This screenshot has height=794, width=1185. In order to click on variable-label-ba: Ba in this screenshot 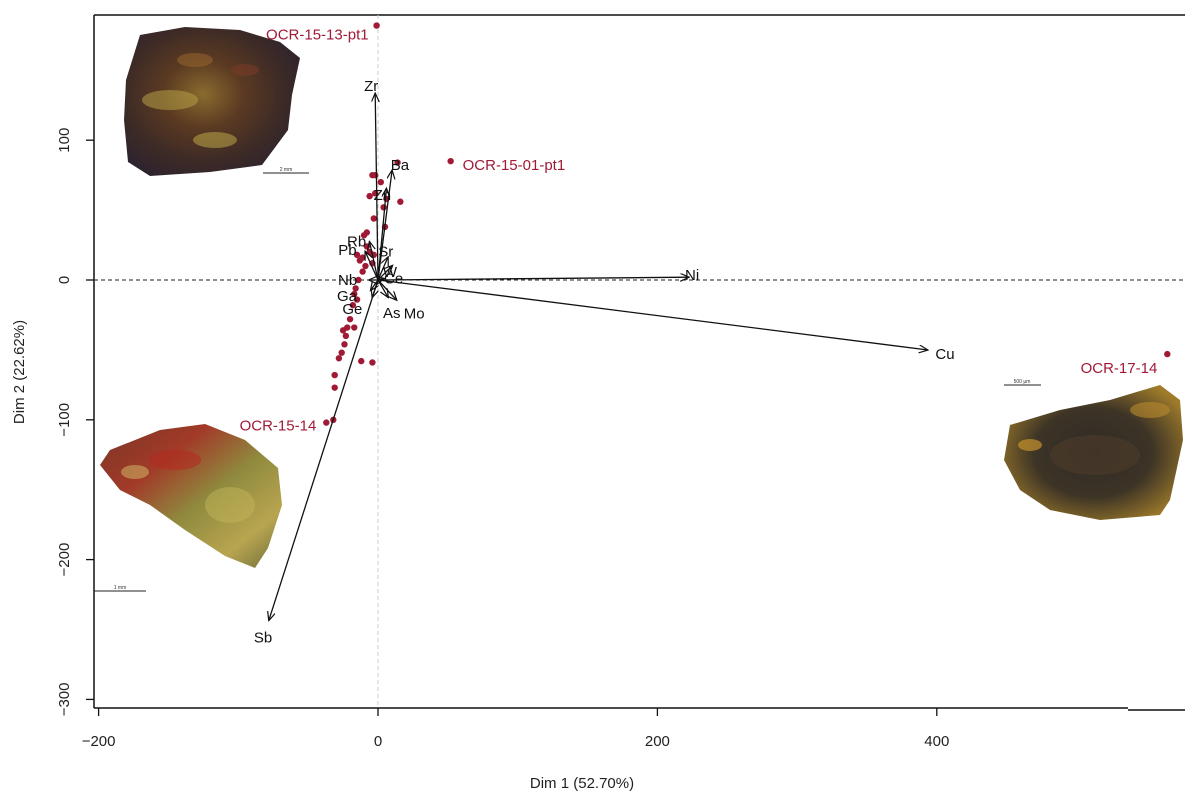, I will do `click(400, 165)`.